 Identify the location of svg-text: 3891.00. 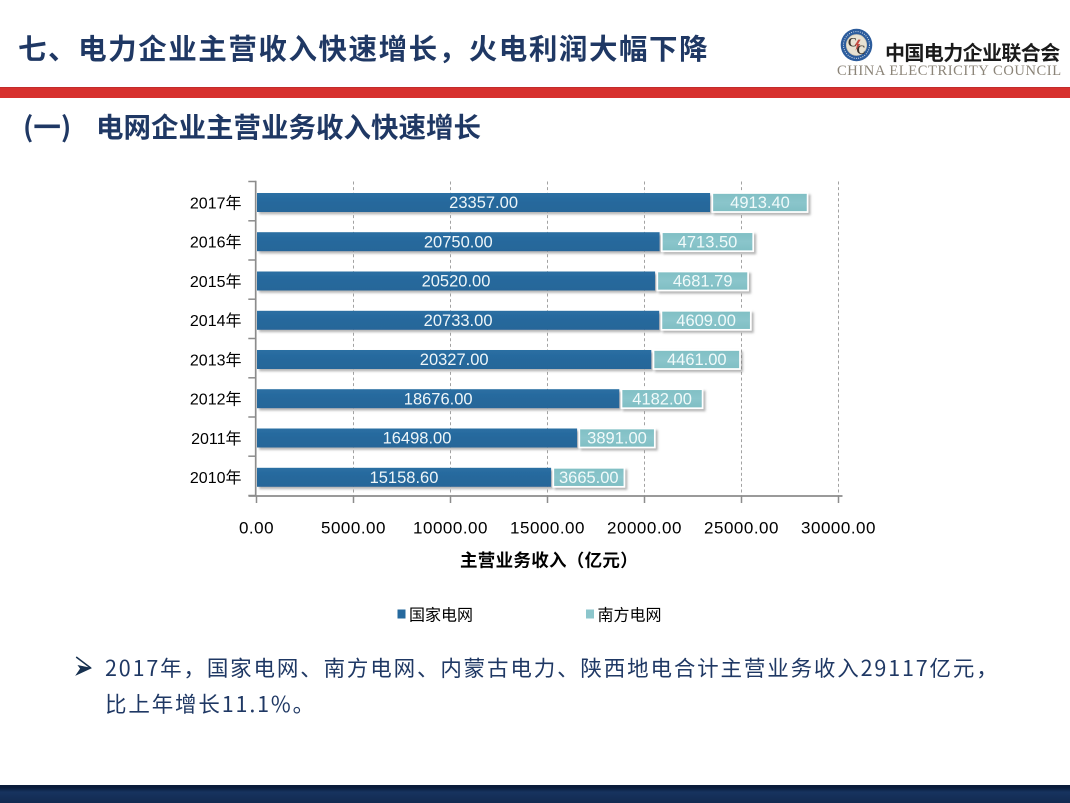
(617, 439).